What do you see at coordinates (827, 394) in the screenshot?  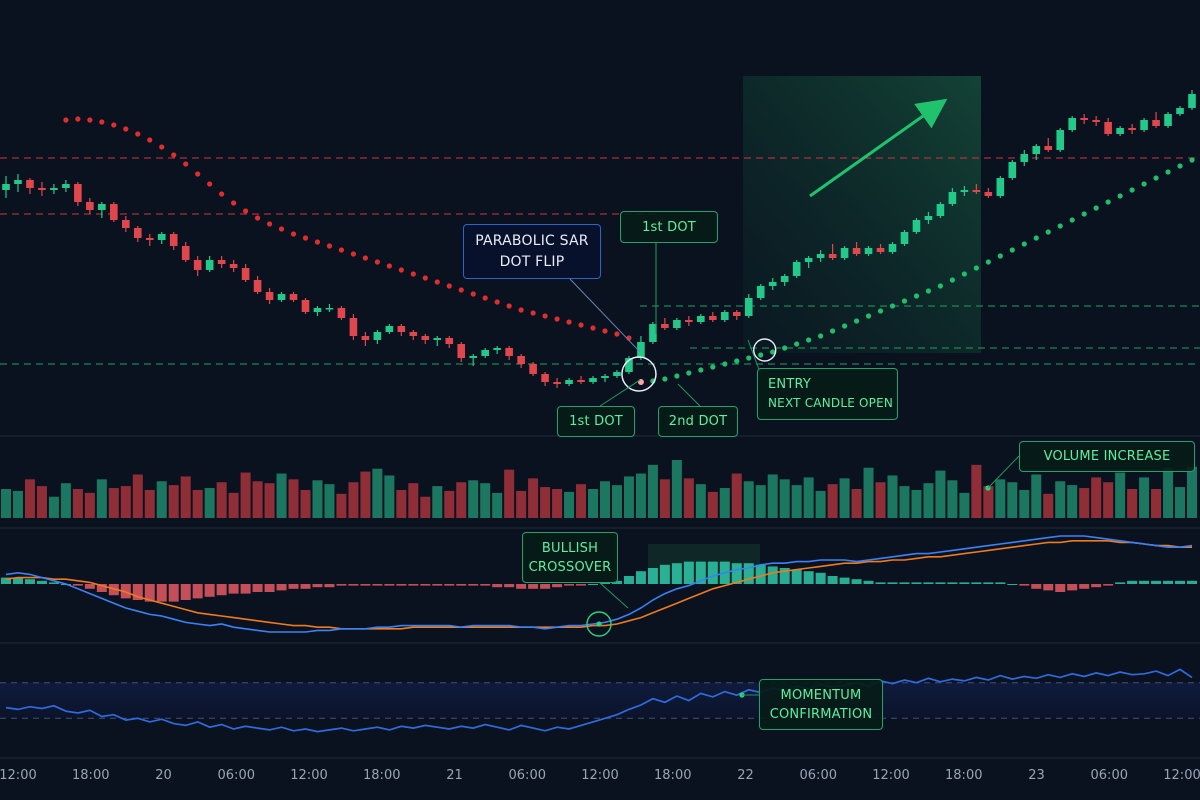 I see `entry-callout: ENTRY NEXT CANDLE OPEN` at bounding box center [827, 394].